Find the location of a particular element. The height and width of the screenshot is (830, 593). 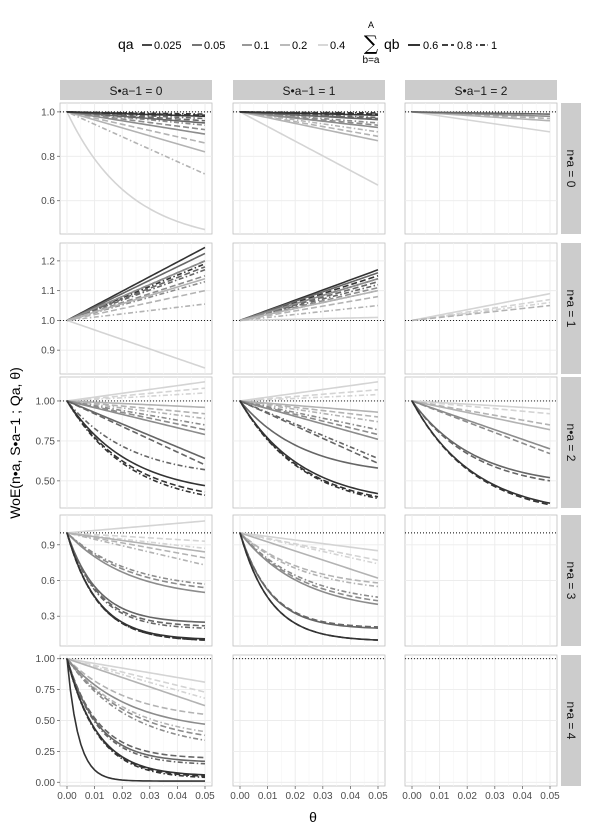

y-tick-label: 1.00 is located at coordinates (46, 401).